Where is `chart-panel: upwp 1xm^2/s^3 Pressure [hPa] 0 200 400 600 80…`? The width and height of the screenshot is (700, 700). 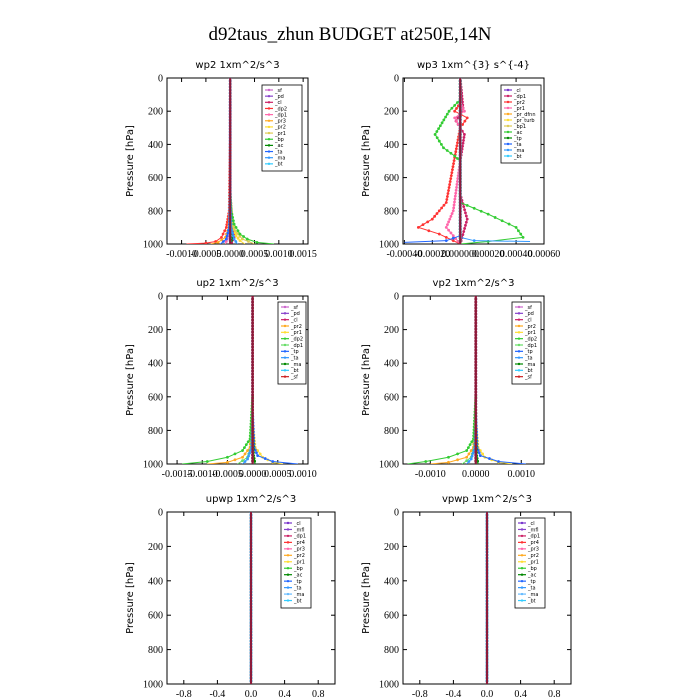 chart-panel: upwp 1xm^2/s^3 Pressure [hPa] 0 200 400 600 80… is located at coordinates (230, 597).